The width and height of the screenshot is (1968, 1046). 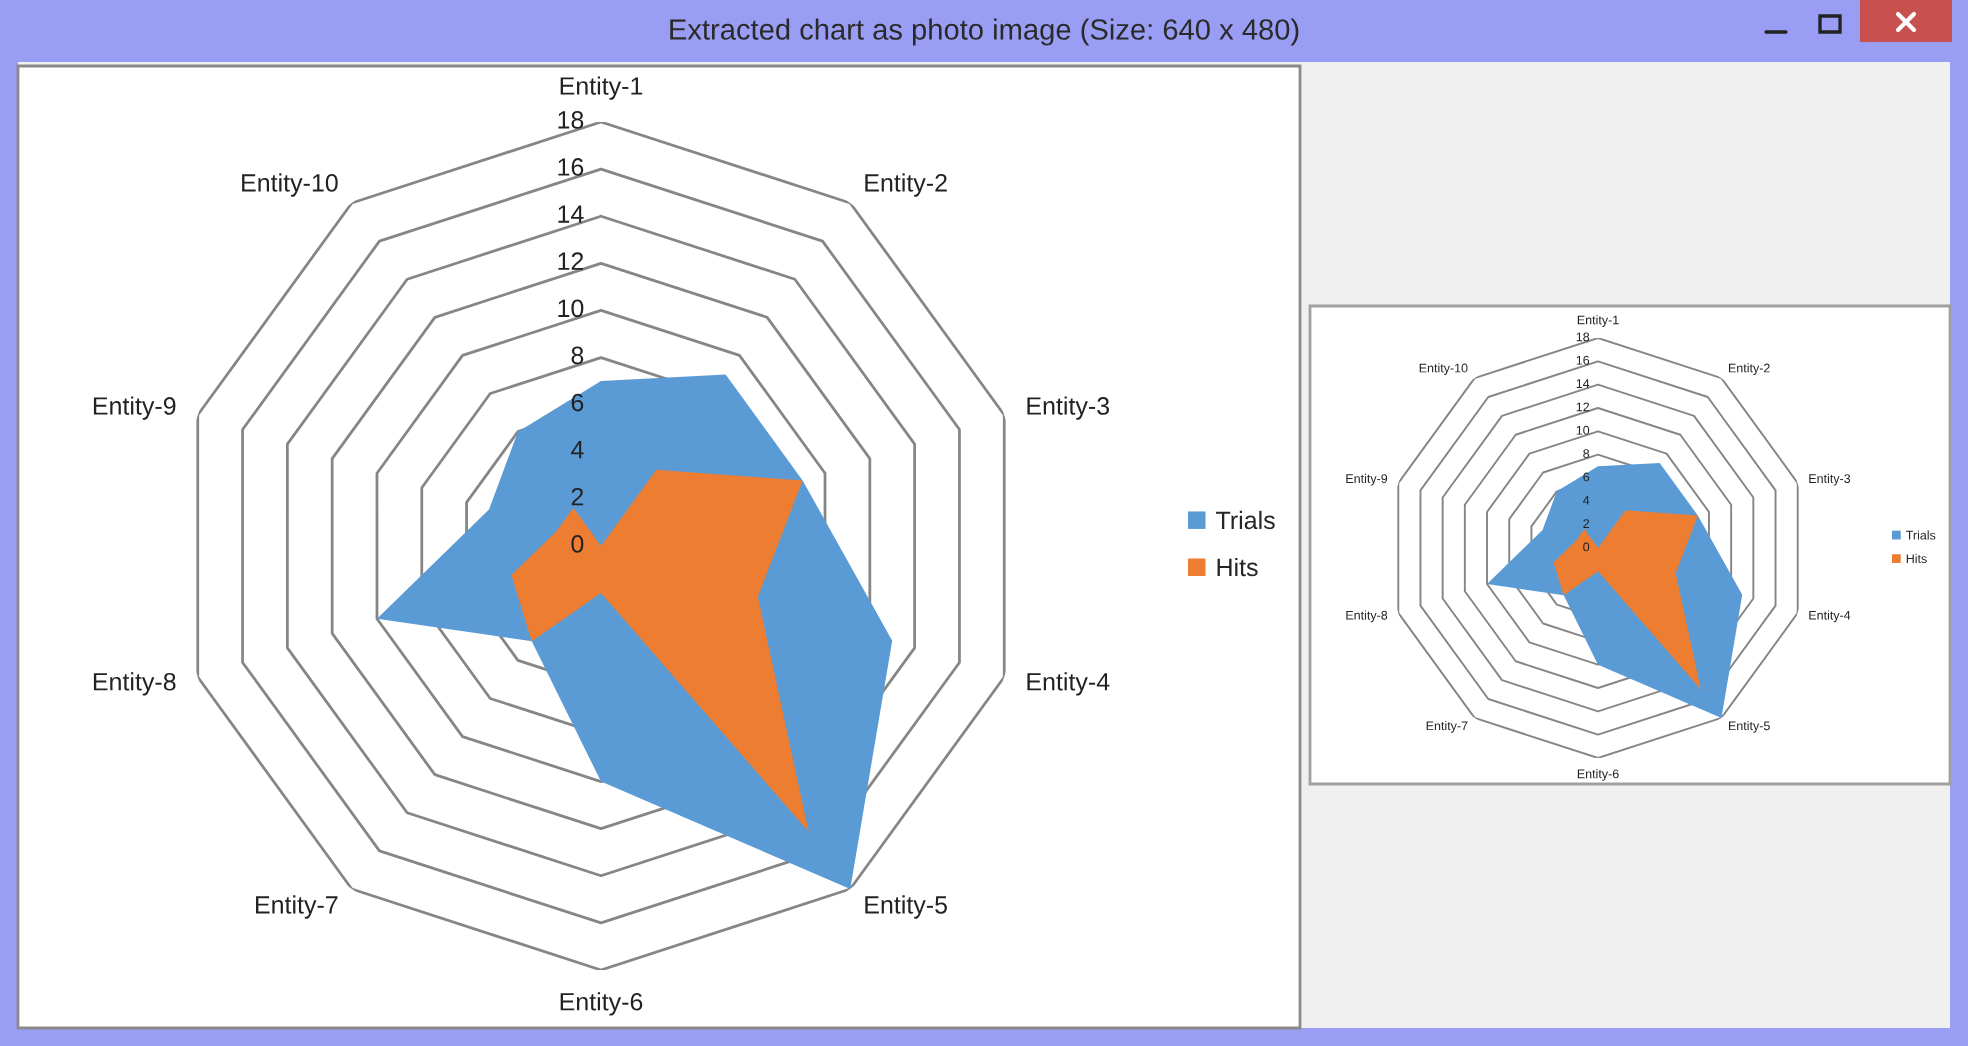 What do you see at coordinates (571, 120) in the screenshot?
I see `y-tick-label: 18` at bounding box center [571, 120].